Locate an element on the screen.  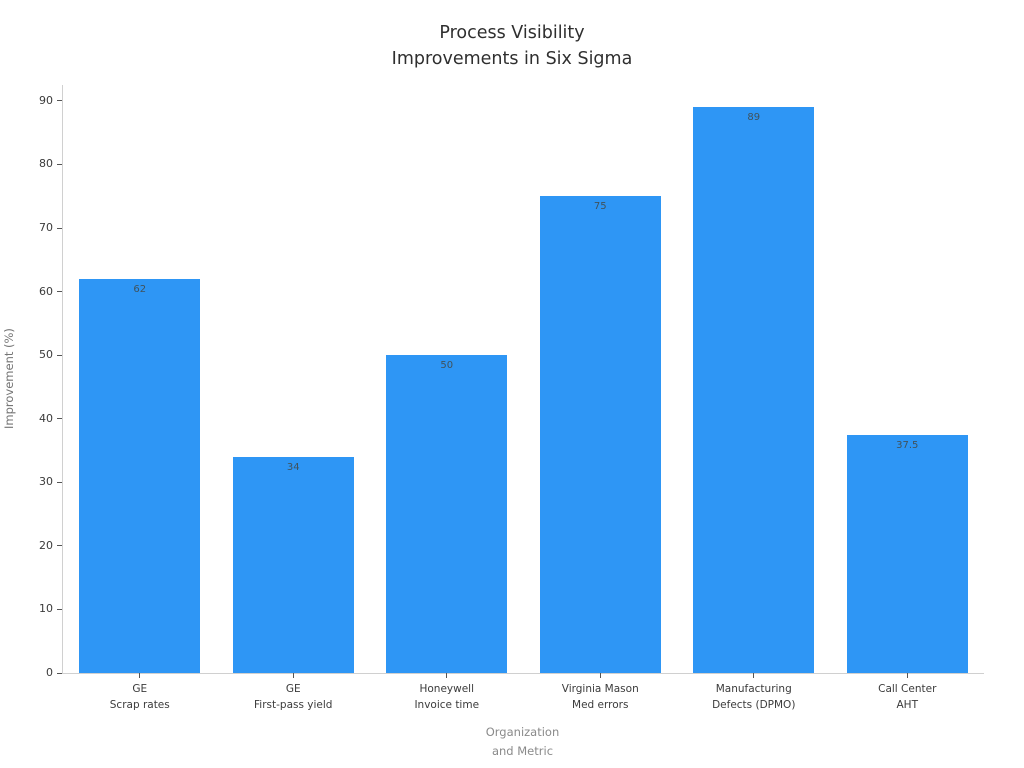
chart-title-line-1: Process Visibility is located at coordinates (512, 33).